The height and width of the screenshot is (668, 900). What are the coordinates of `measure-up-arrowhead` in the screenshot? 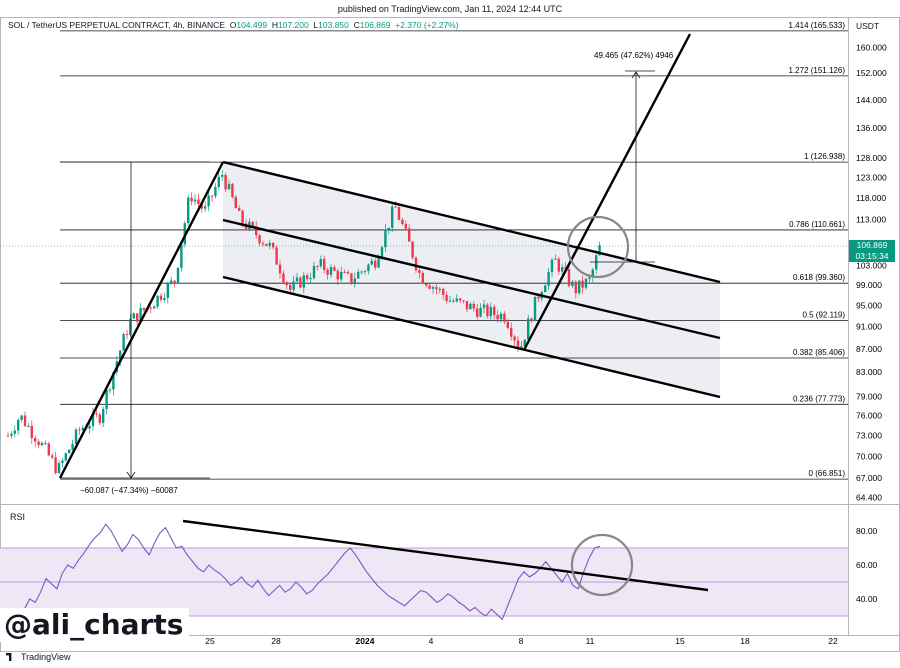 It's located at (636, 75).